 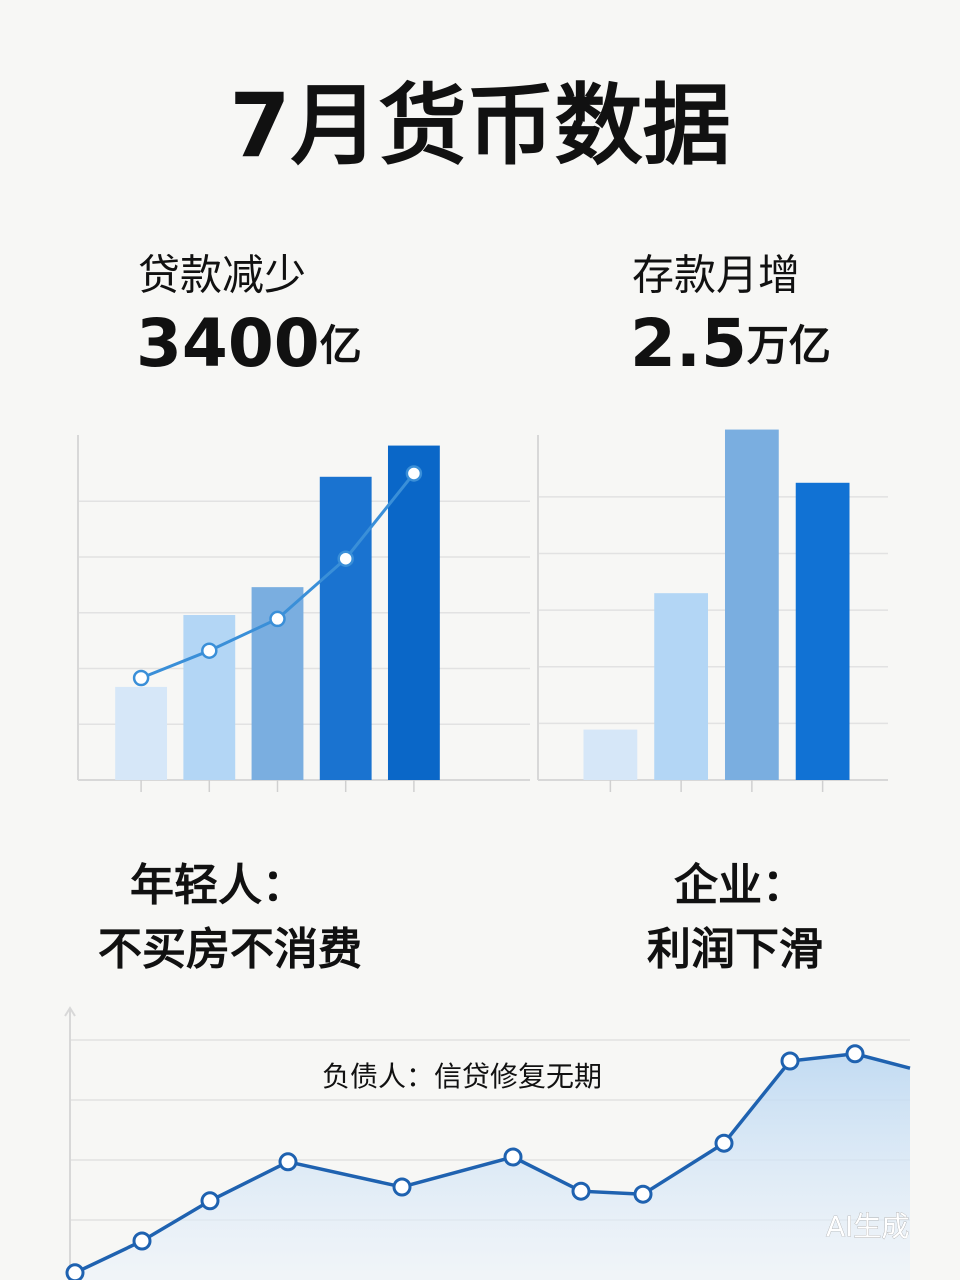 What do you see at coordinates (70, 1011) in the screenshot?
I see `axis-arrow` at bounding box center [70, 1011].